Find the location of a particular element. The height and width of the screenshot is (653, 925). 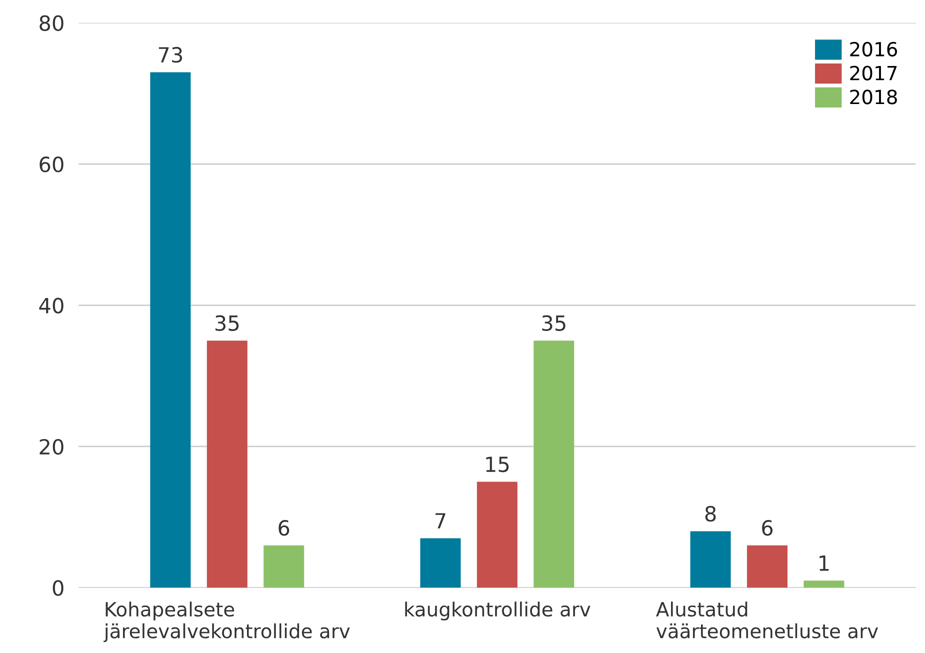

legend-label: 2018 is located at coordinates (873, 97).